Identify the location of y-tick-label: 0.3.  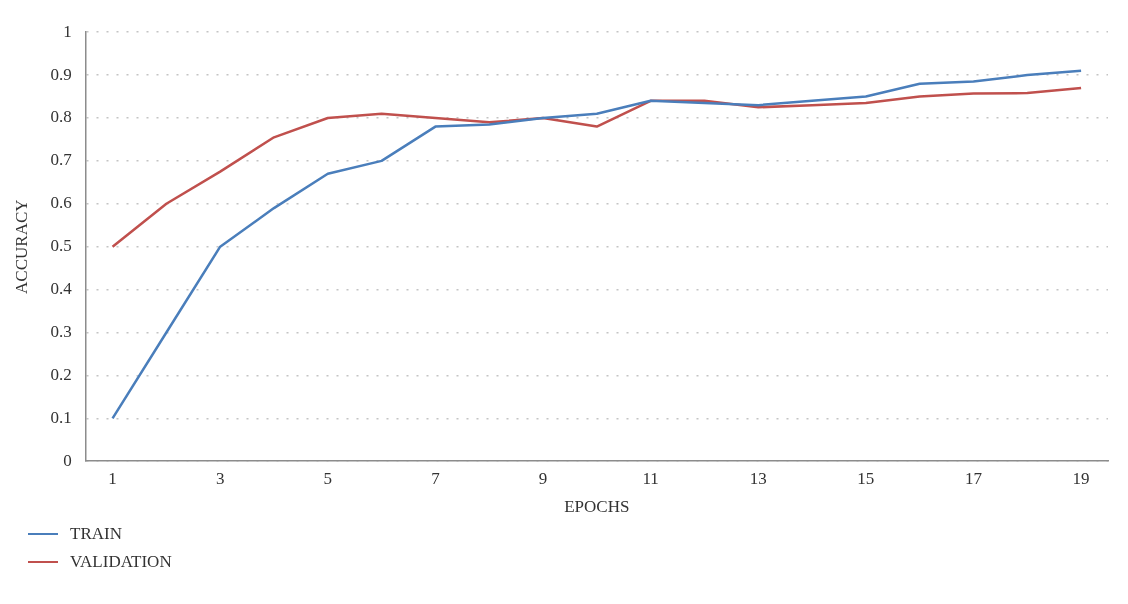
(61, 331).